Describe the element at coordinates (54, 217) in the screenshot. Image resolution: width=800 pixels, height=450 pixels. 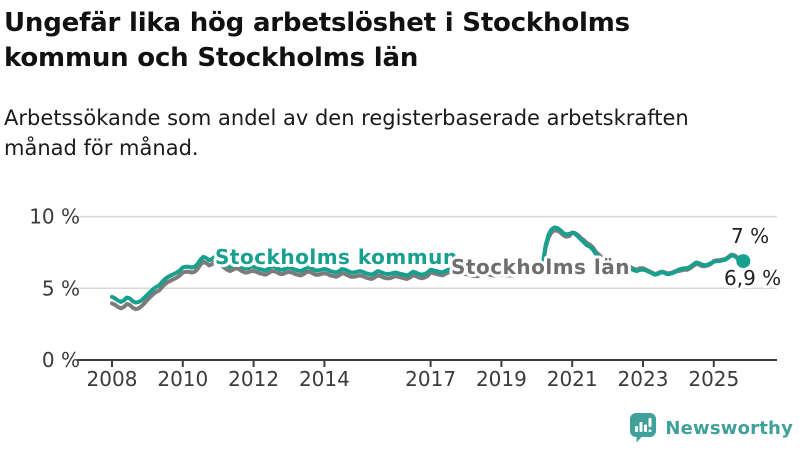
I see `y-tick-label: 10 %` at that location.